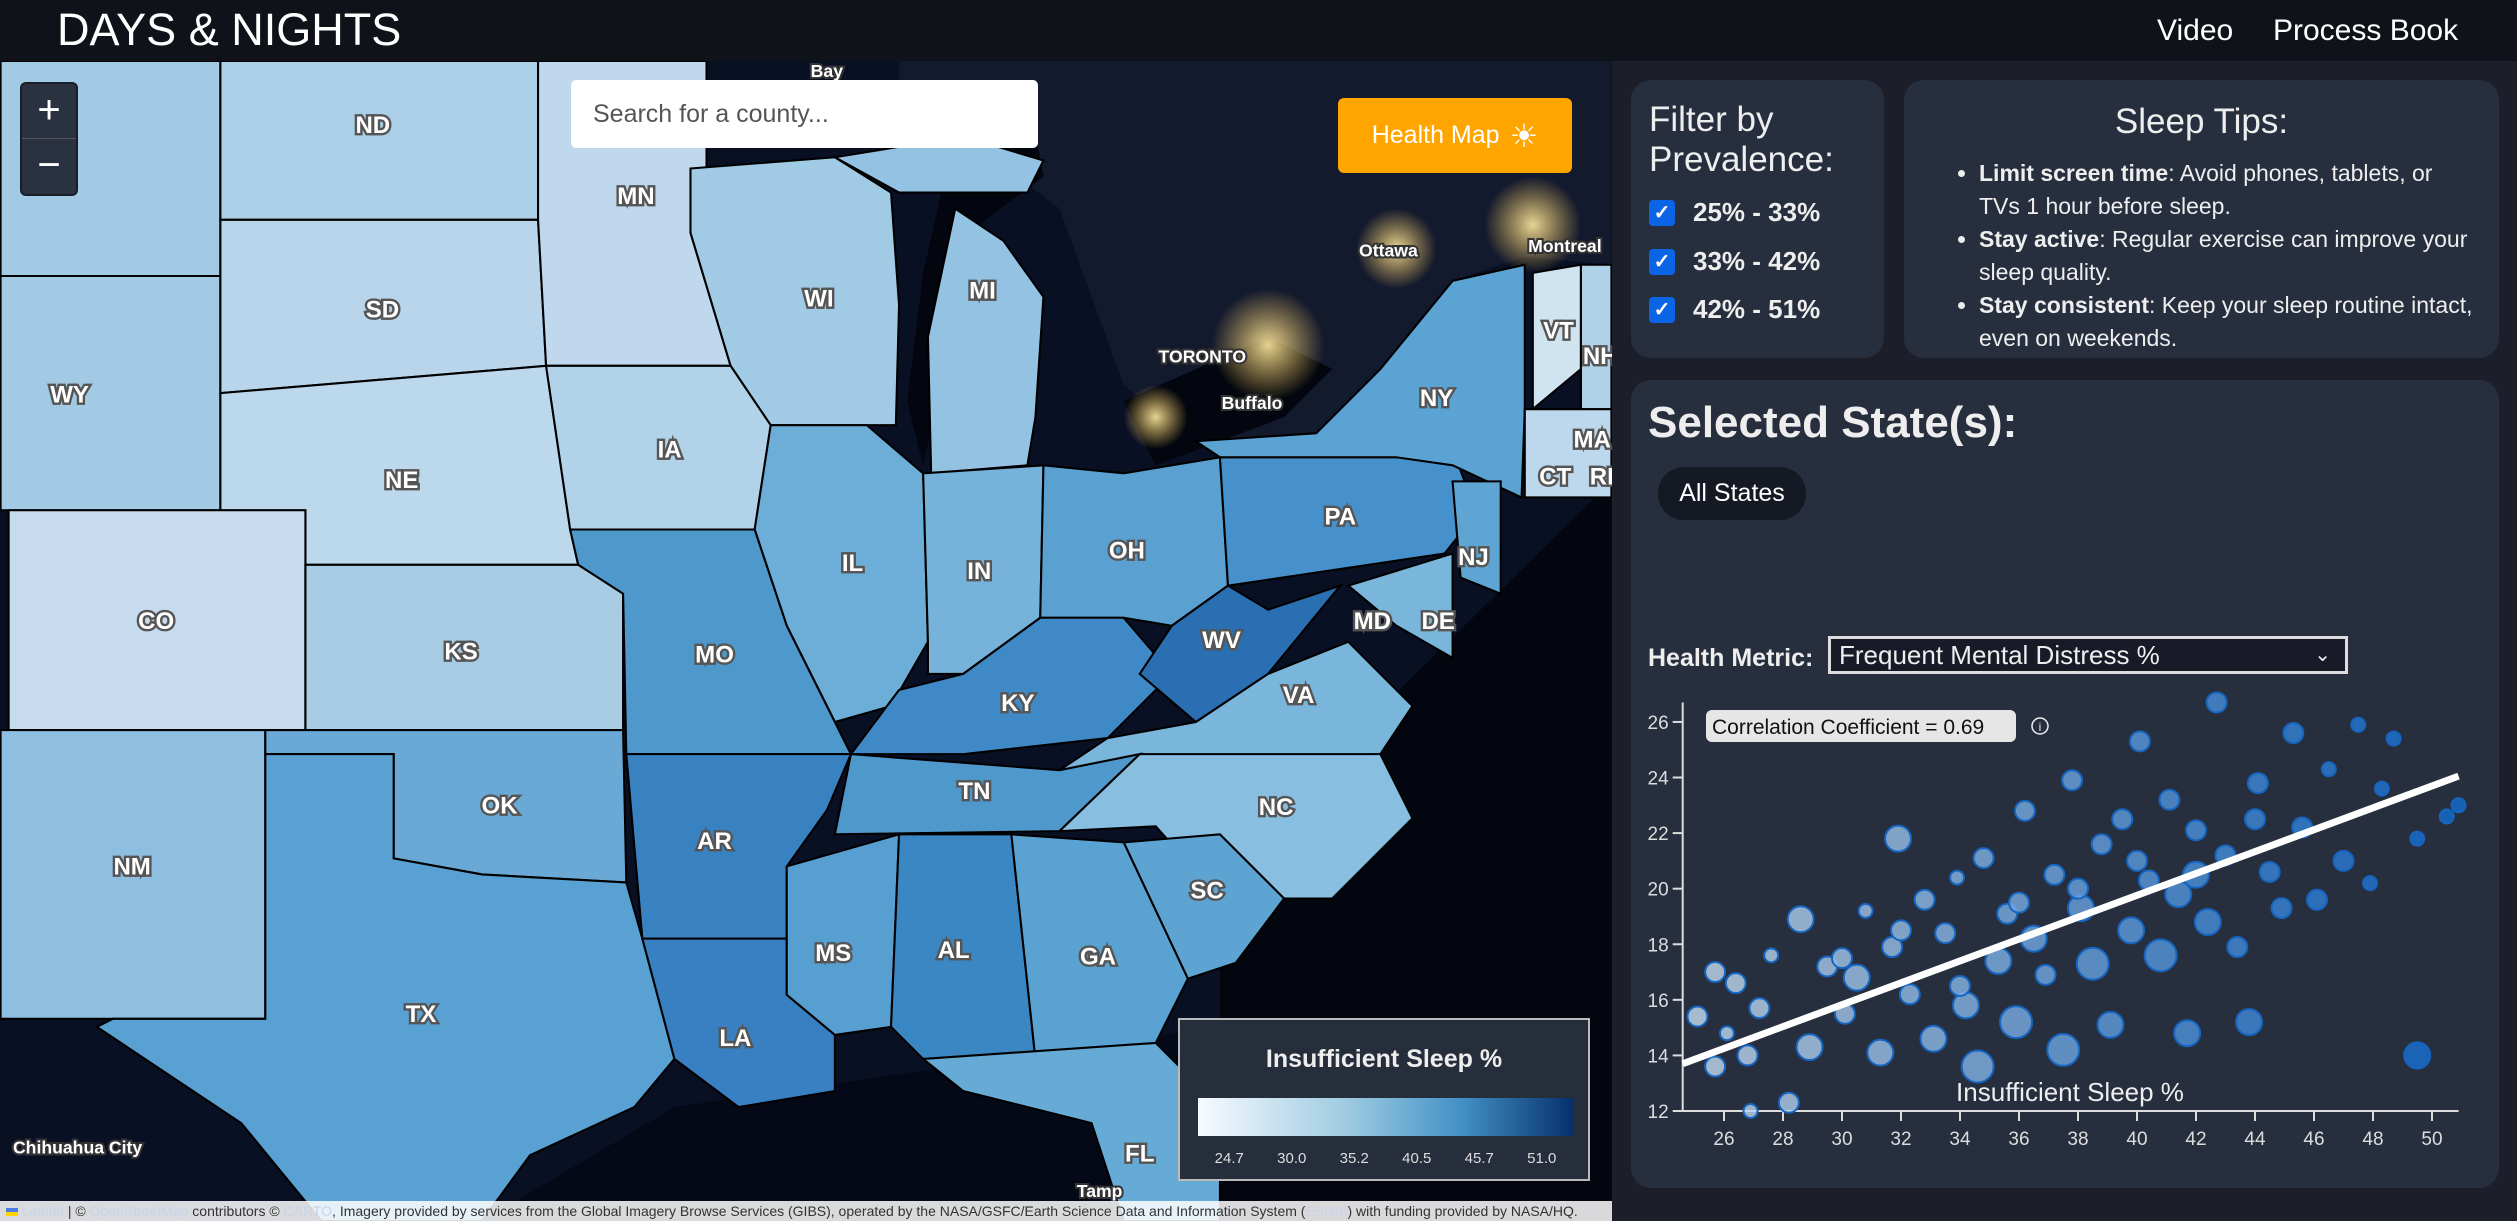 The height and width of the screenshot is (1221, 2517). I want to click on state-label: NM, so click(131, 866).